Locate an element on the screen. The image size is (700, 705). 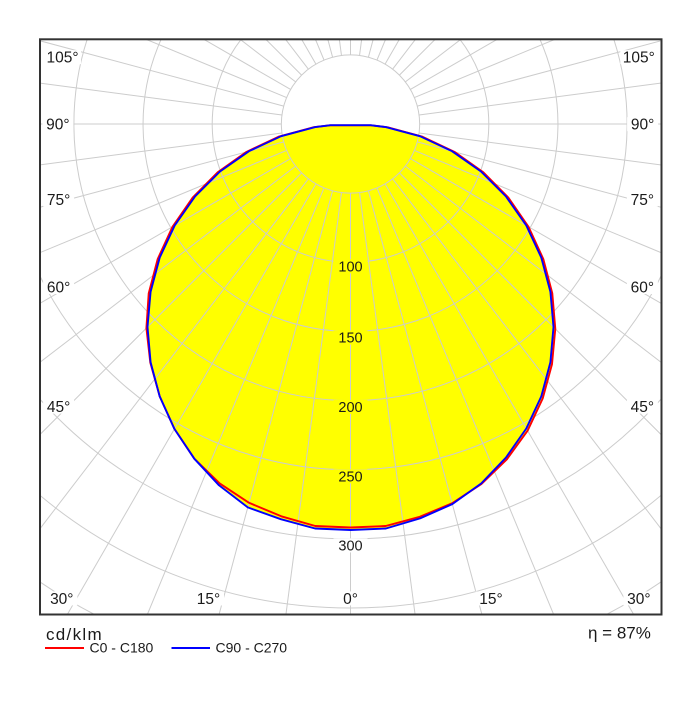
svg-text: C90 - C270 is located at coordinates (252, 648).